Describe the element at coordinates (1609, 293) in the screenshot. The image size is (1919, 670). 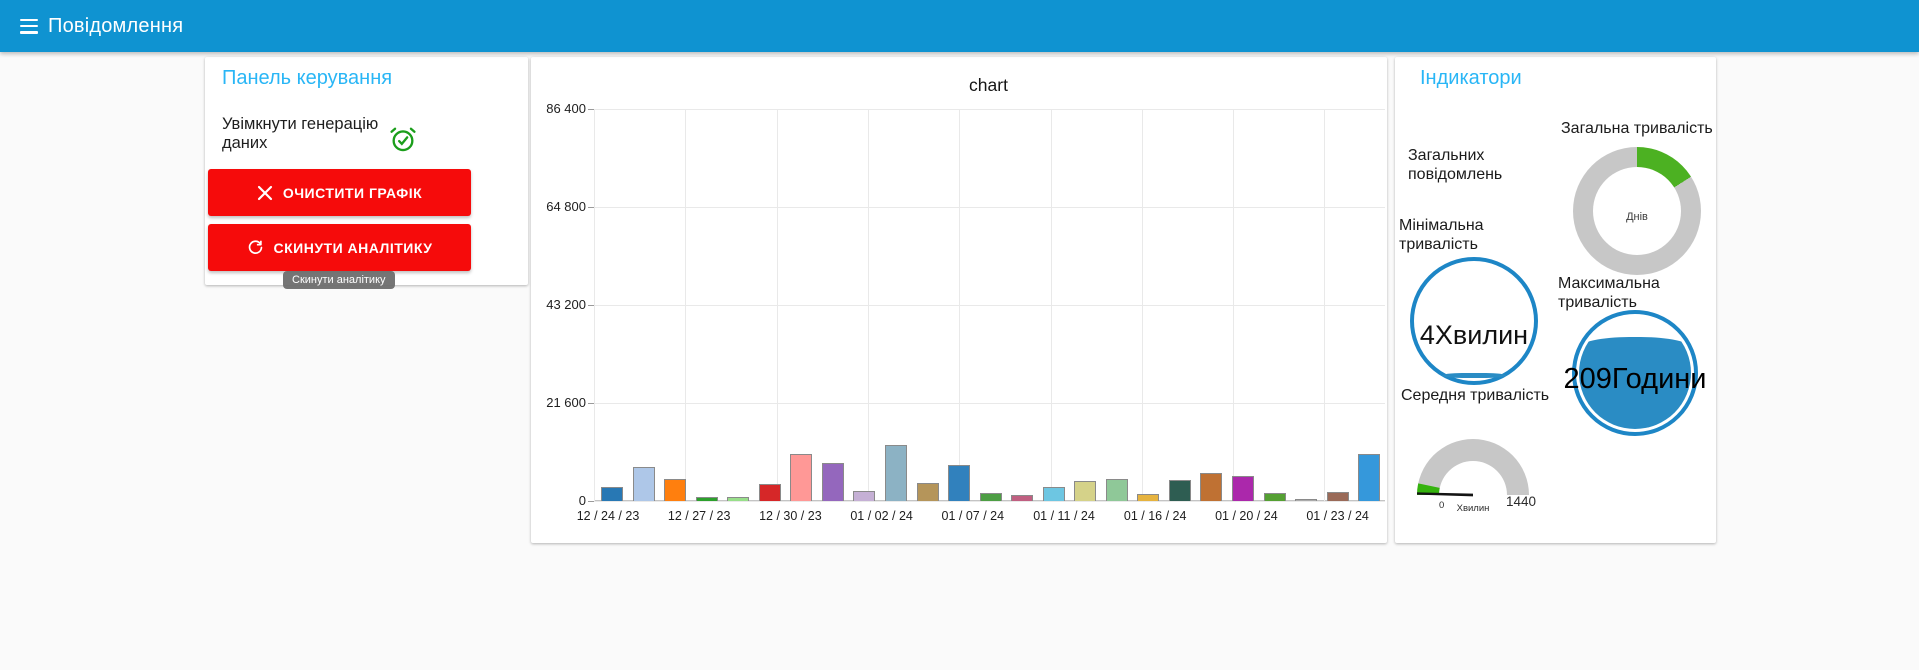
I see `max-duration-label: Максимальна тривалість` at that location.